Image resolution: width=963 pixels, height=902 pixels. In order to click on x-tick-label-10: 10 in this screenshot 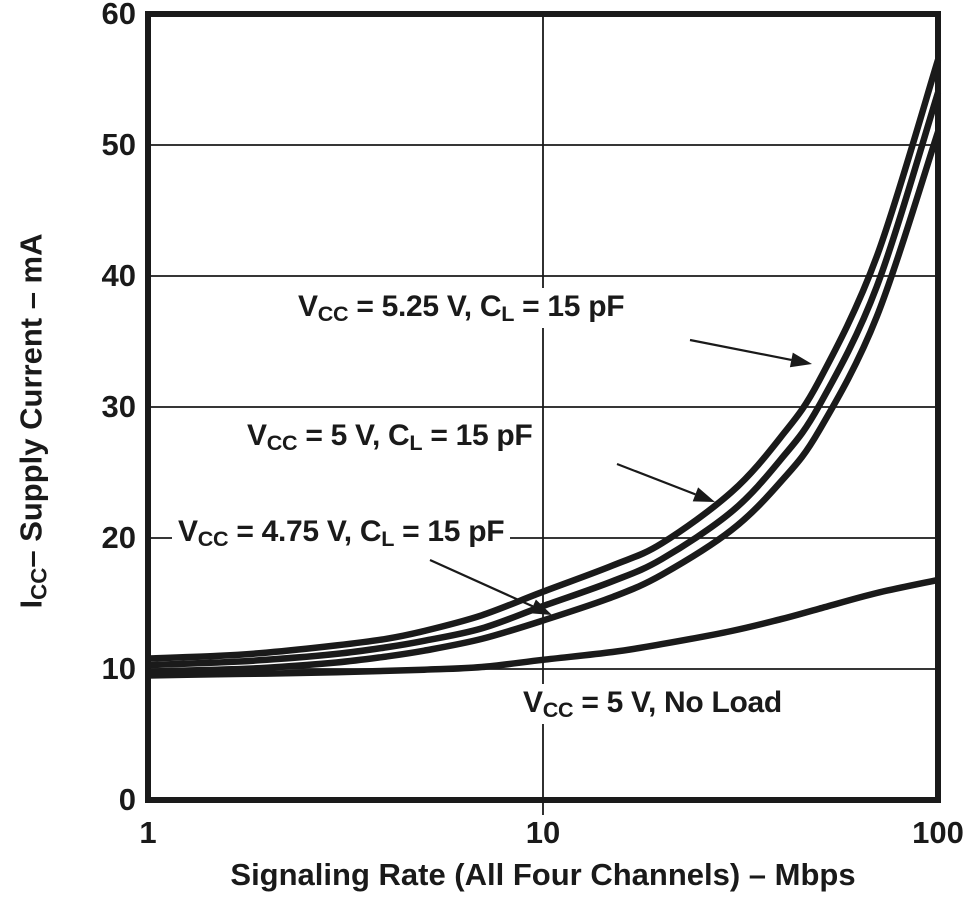, I will do `click(543, 832)`.